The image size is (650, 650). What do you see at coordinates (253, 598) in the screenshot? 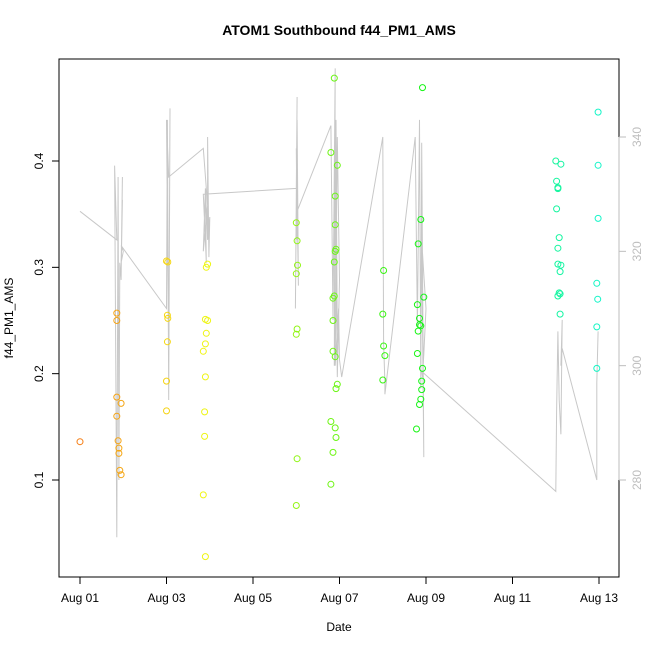
I see `x-tick-label: Aug 05` at bounding box center [253, 598].